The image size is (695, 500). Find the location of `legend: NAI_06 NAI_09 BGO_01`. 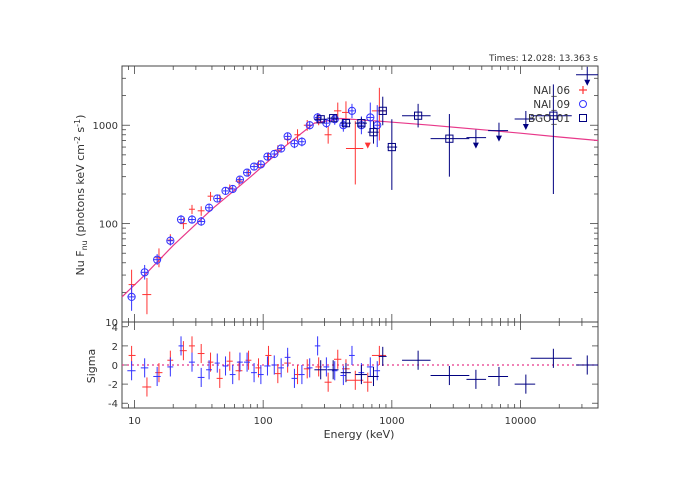

legend: NAI_06 NAI_09 BGO_01 is located at coordinates (557, 105).